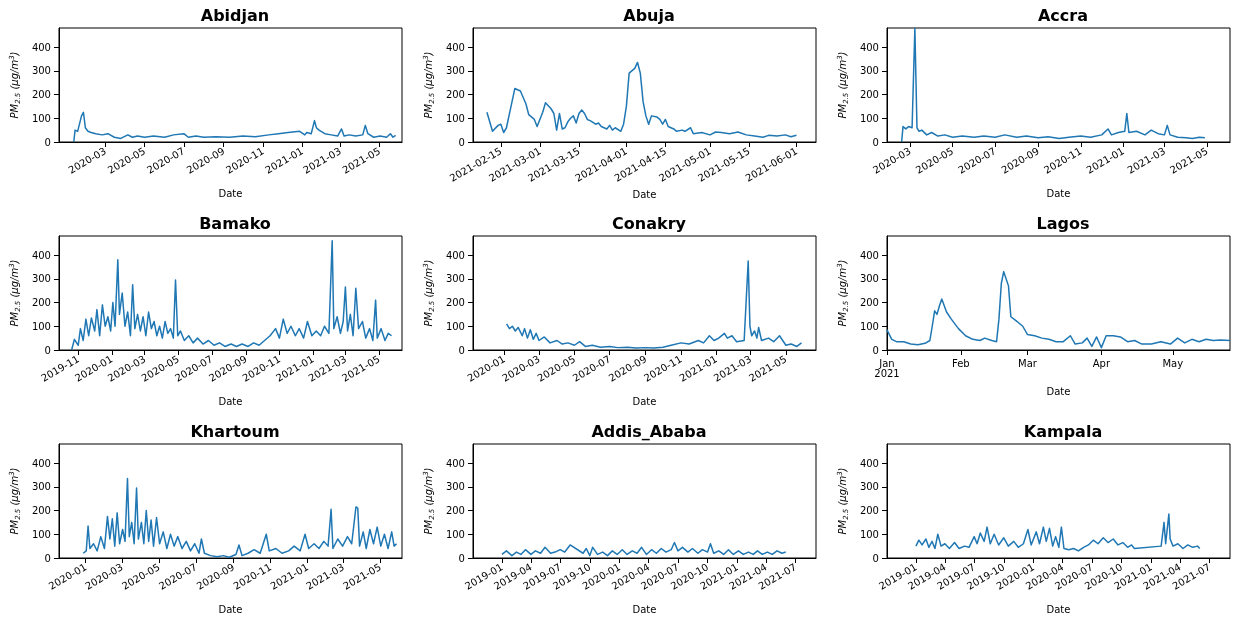 Image resolution: width=1241 pixels, height=617 pixels. Describe the element at coordinates (1101, 363) in the screenshot. I see `x-tick-label: Apr` at that location.